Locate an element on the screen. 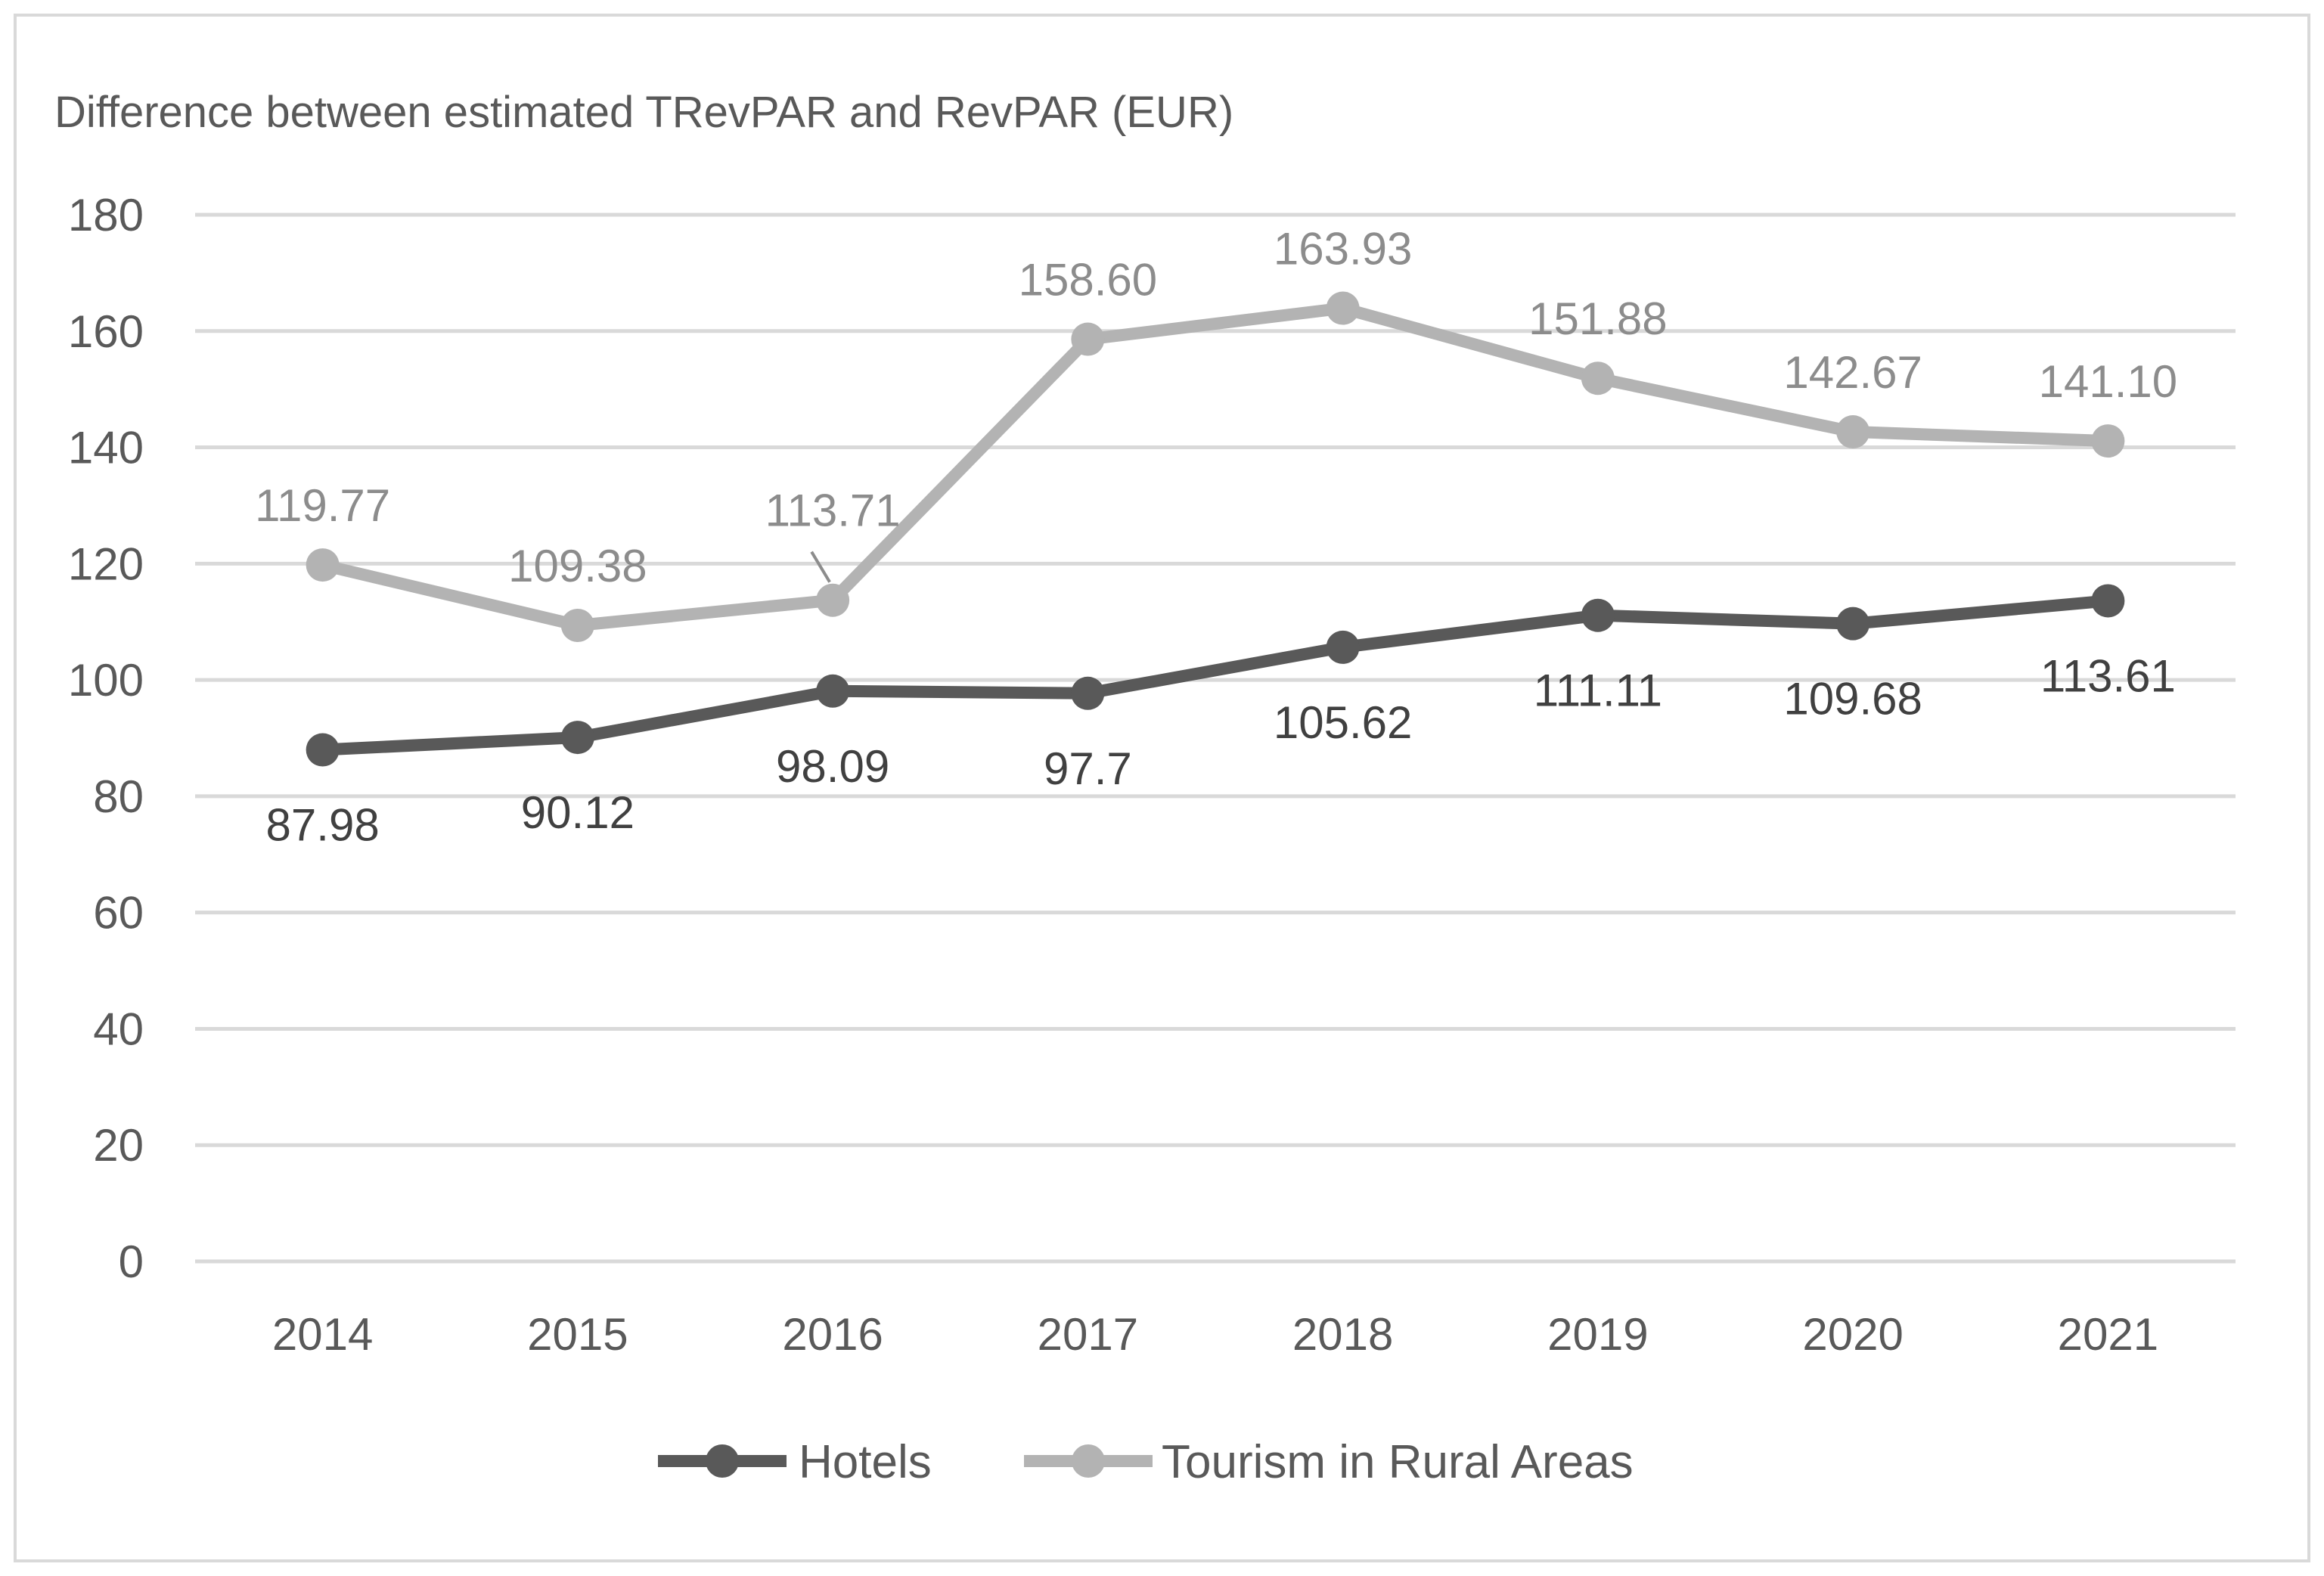 The height and width of the screenshot is (1576, 2324). x-tick-label-2015: 2015 is located at coordinates (577, 1334).